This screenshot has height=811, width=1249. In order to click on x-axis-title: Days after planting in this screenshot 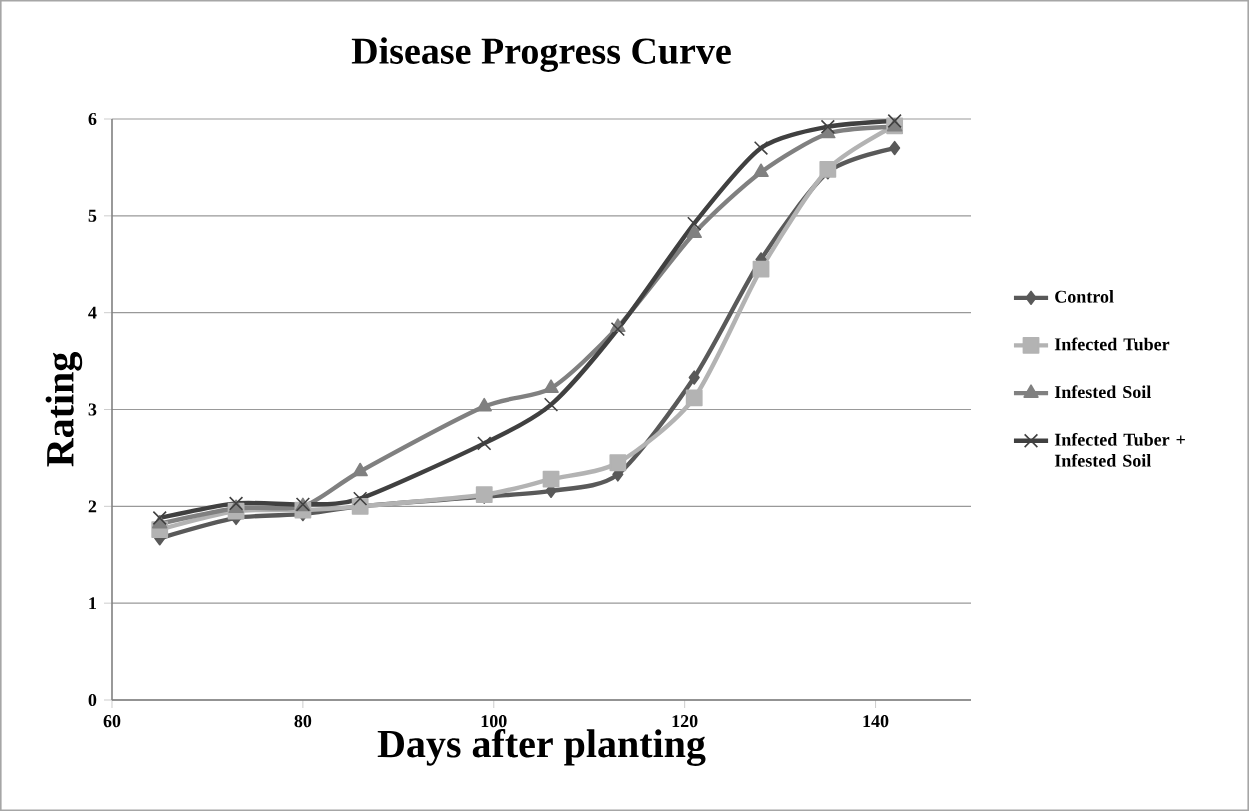, I will do `click(541, 747)`.